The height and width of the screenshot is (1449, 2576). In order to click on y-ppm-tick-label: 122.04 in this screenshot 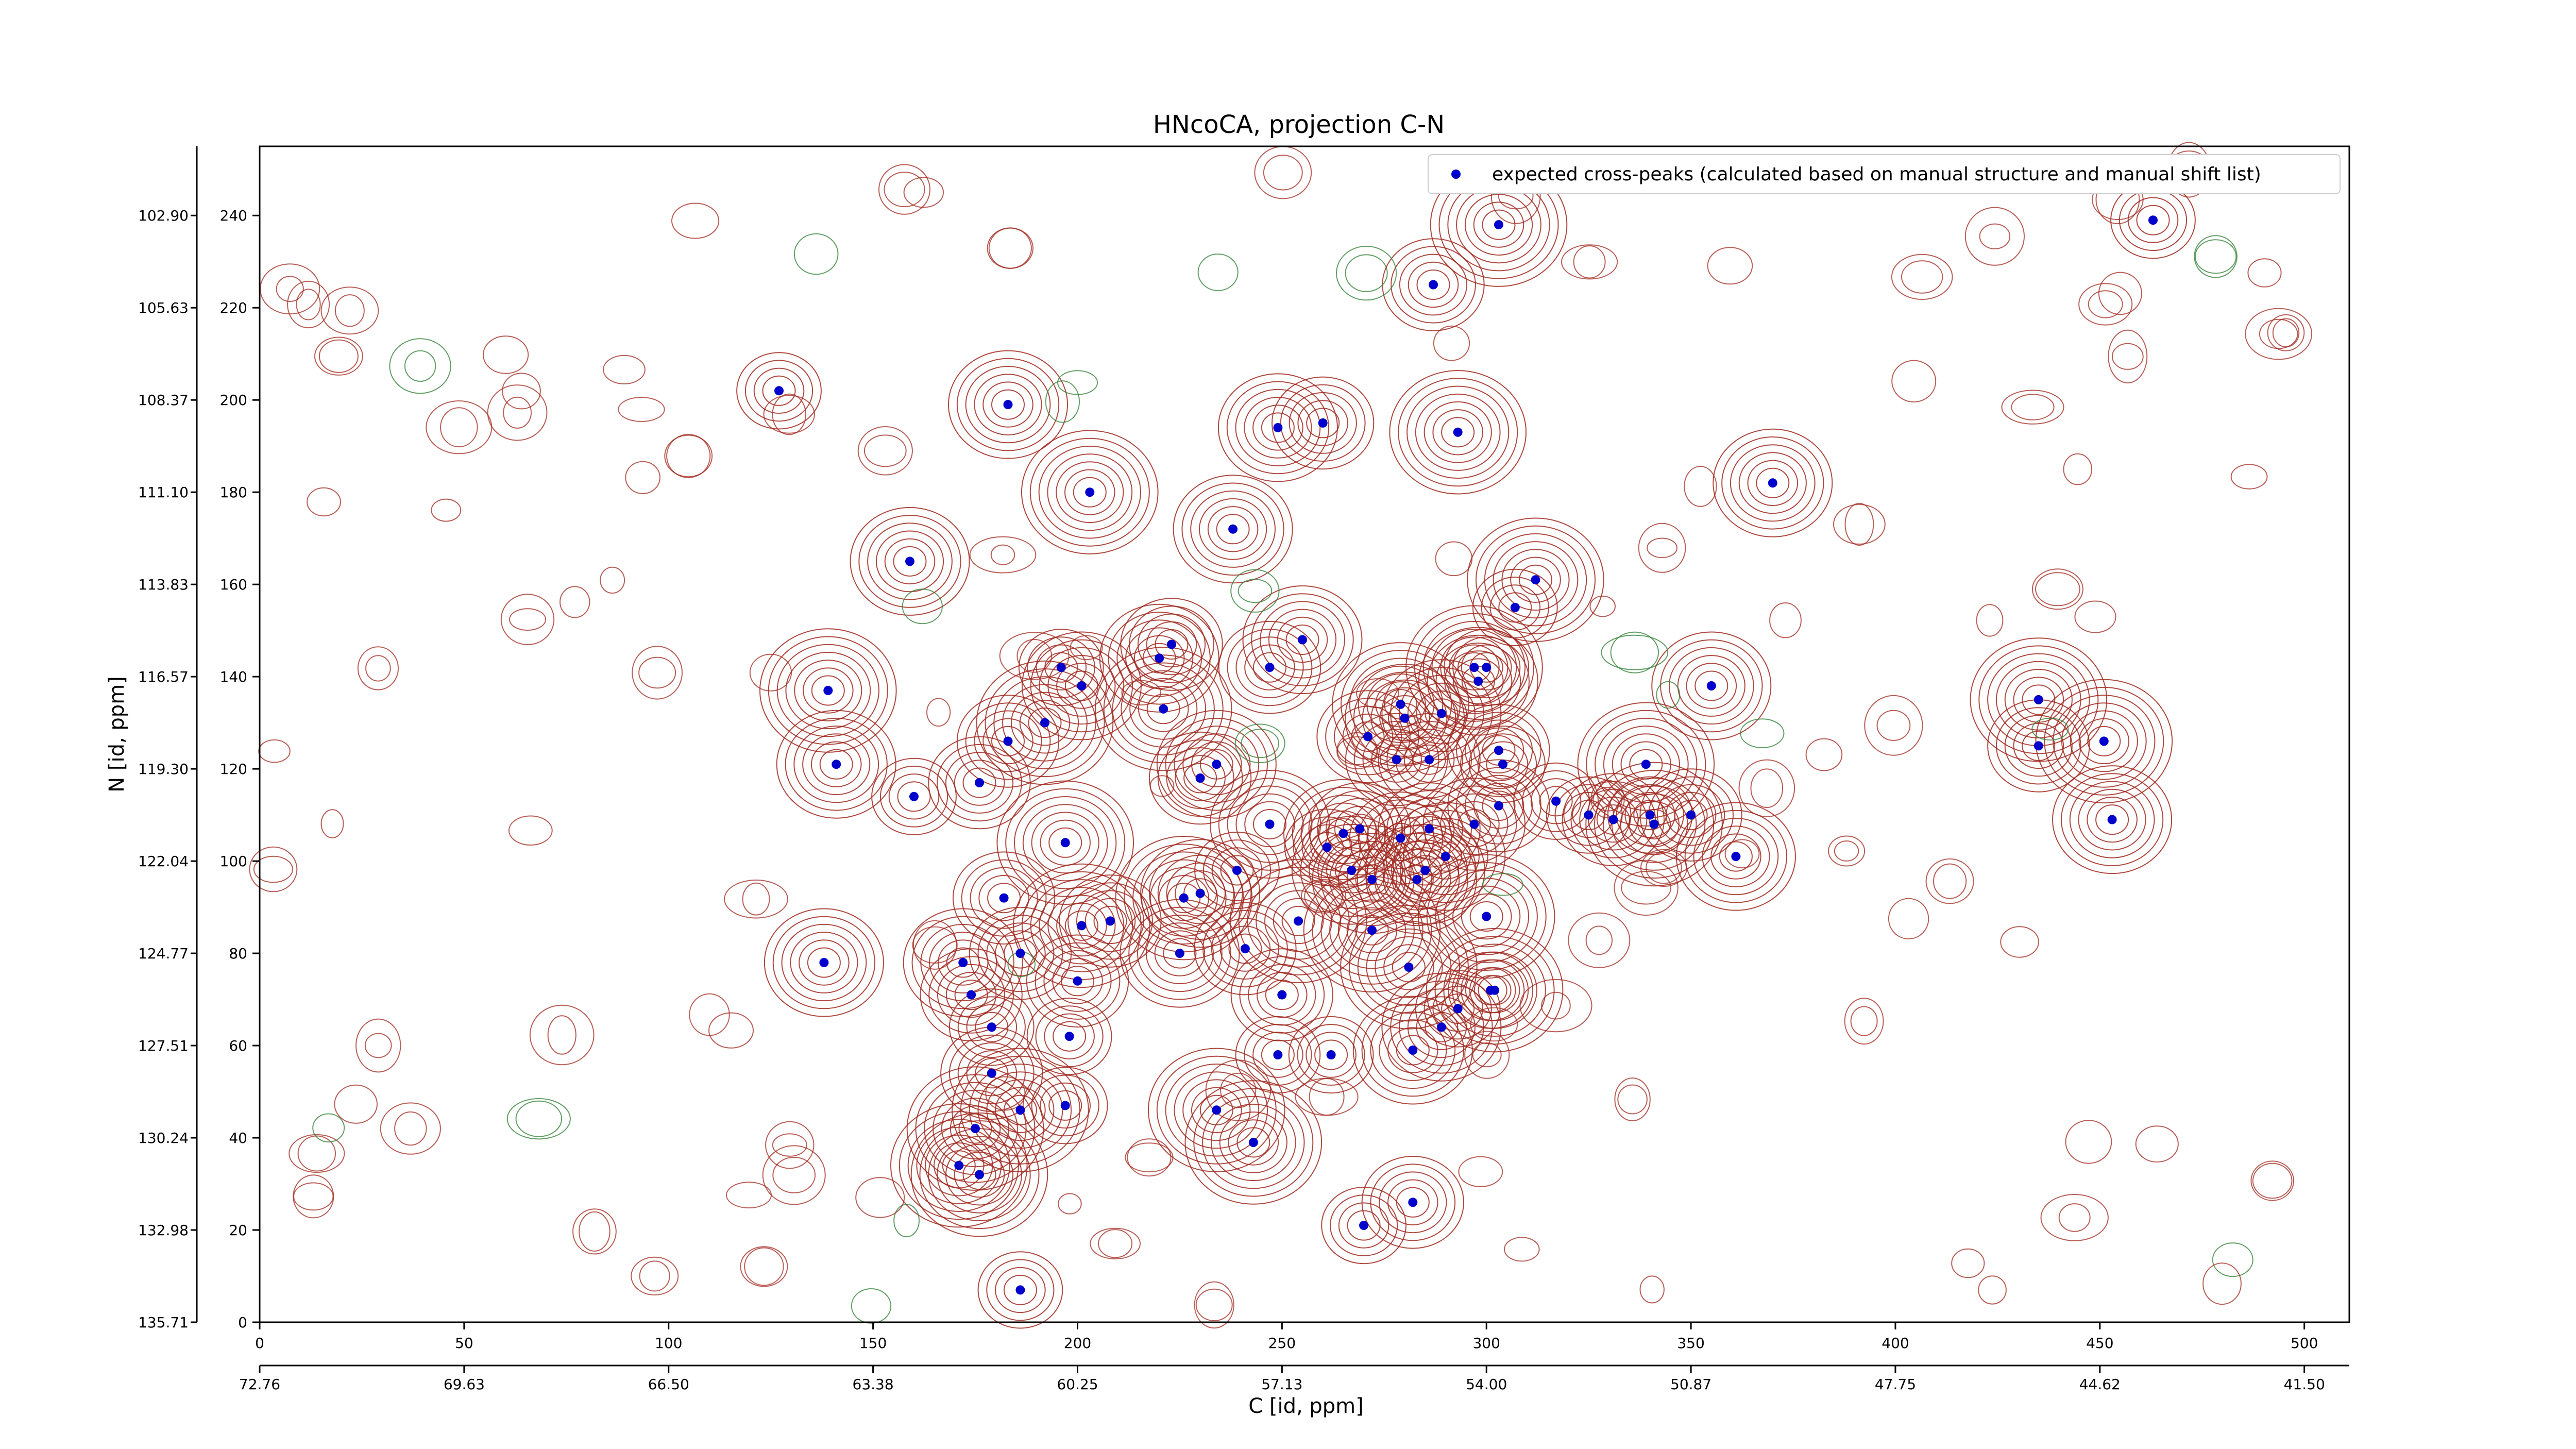, I will do `click(163, 861)`.